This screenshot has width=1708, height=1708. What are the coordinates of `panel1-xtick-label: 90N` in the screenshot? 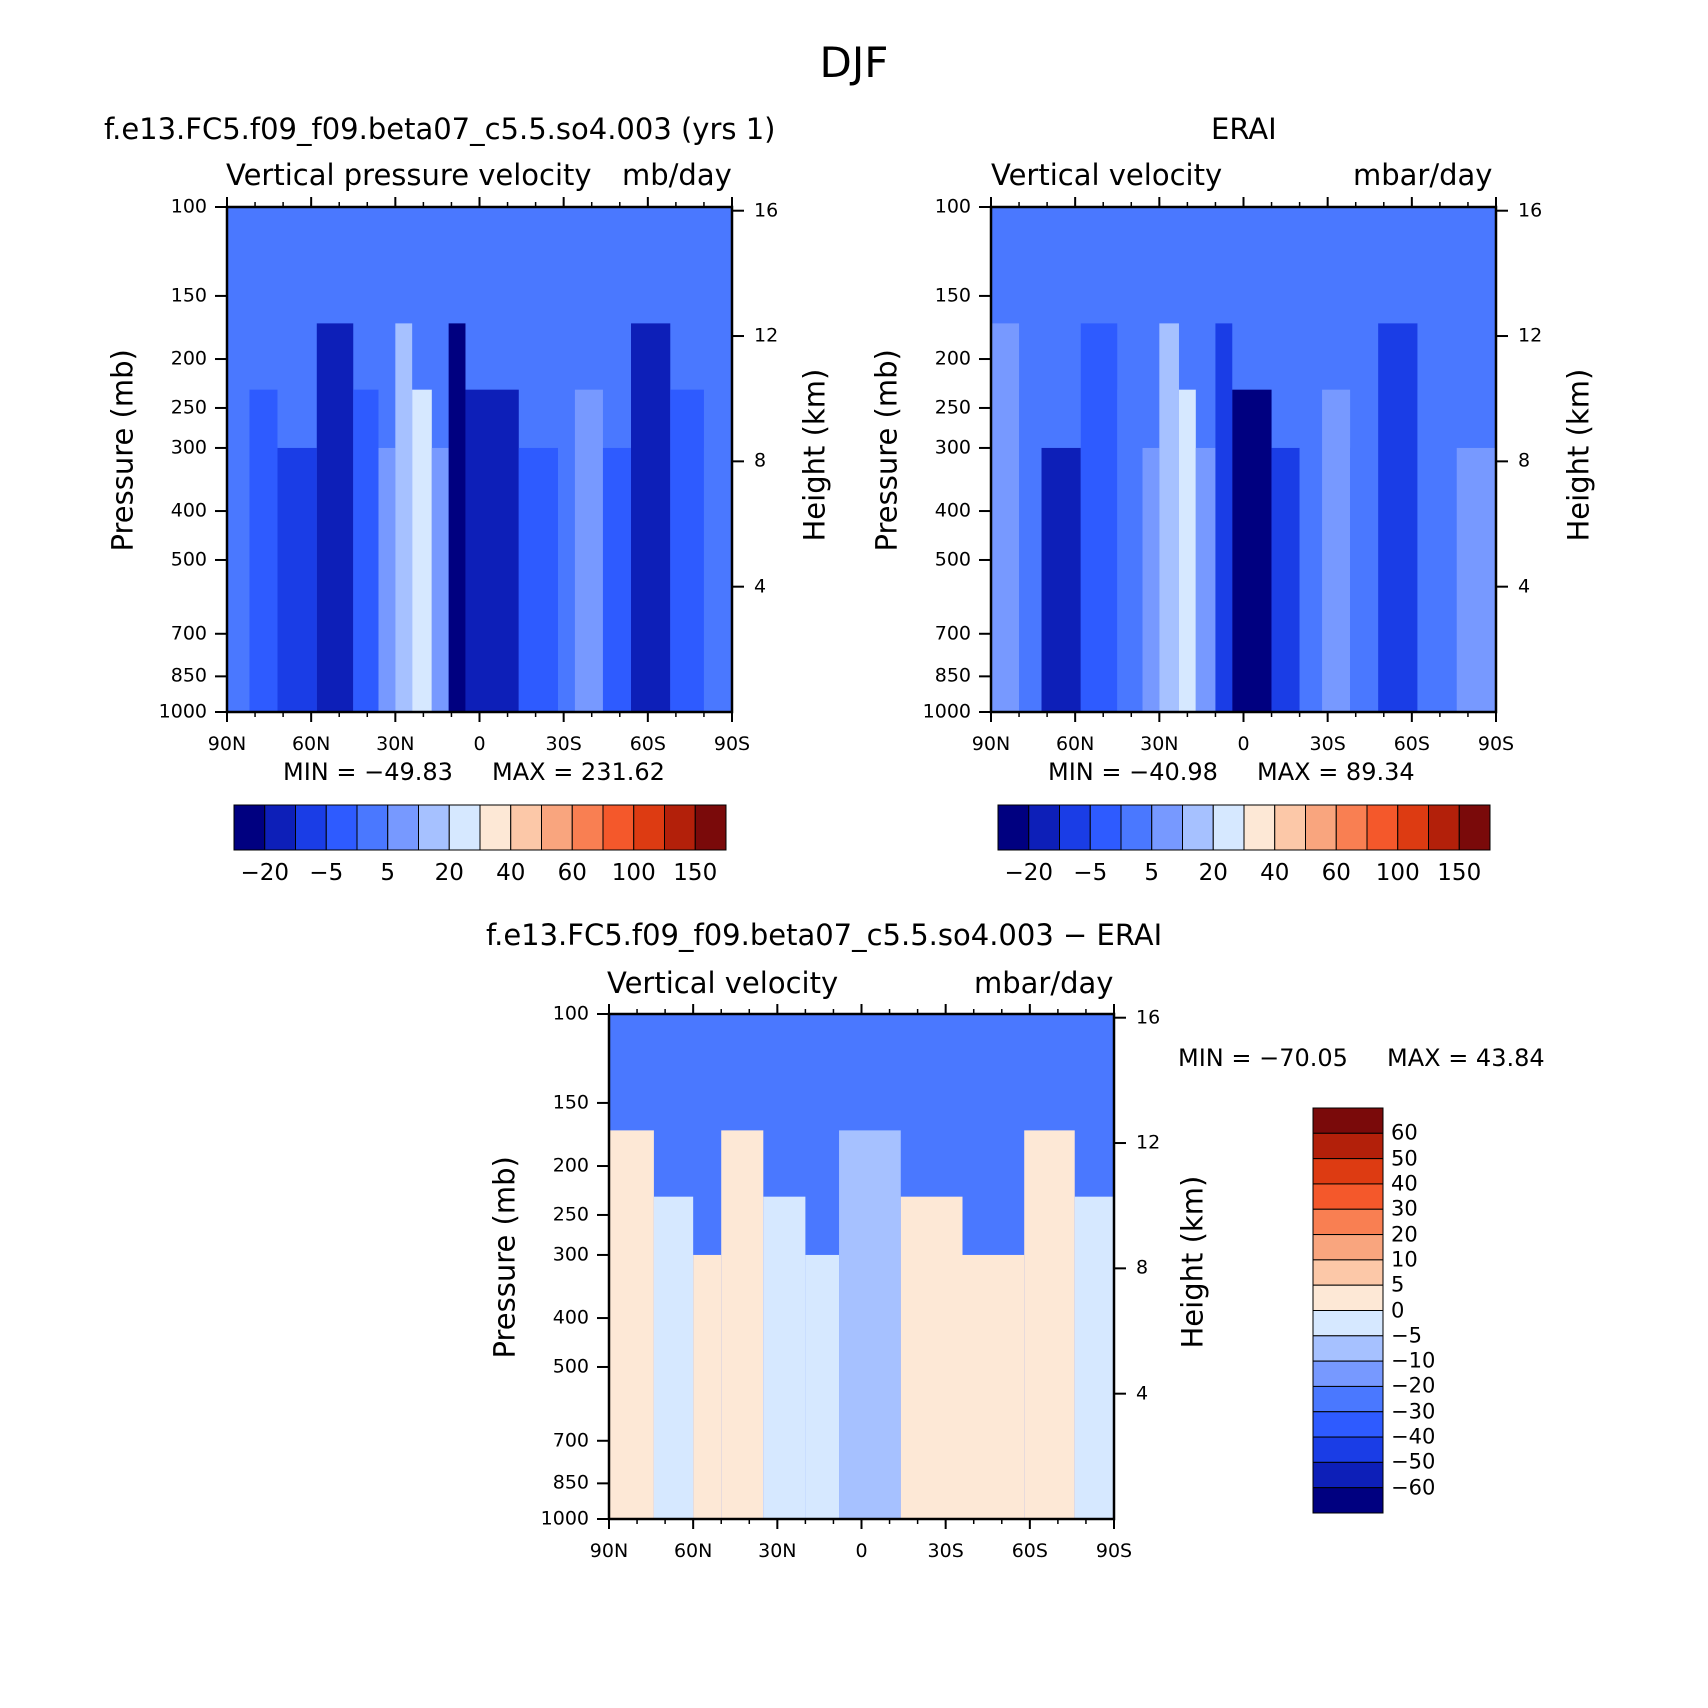 It's located at (227, 744).